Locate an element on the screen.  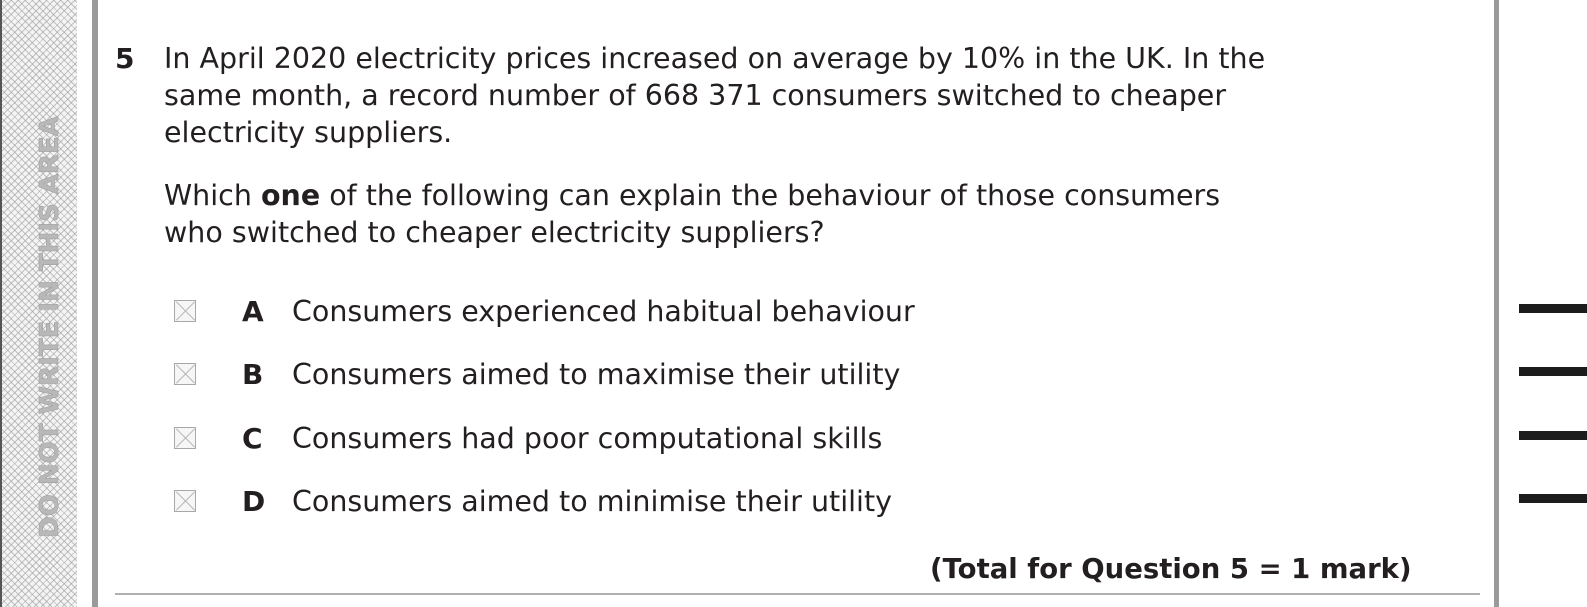
option-text: Consumers had poor computational skills is located at coordinates (587, 438).